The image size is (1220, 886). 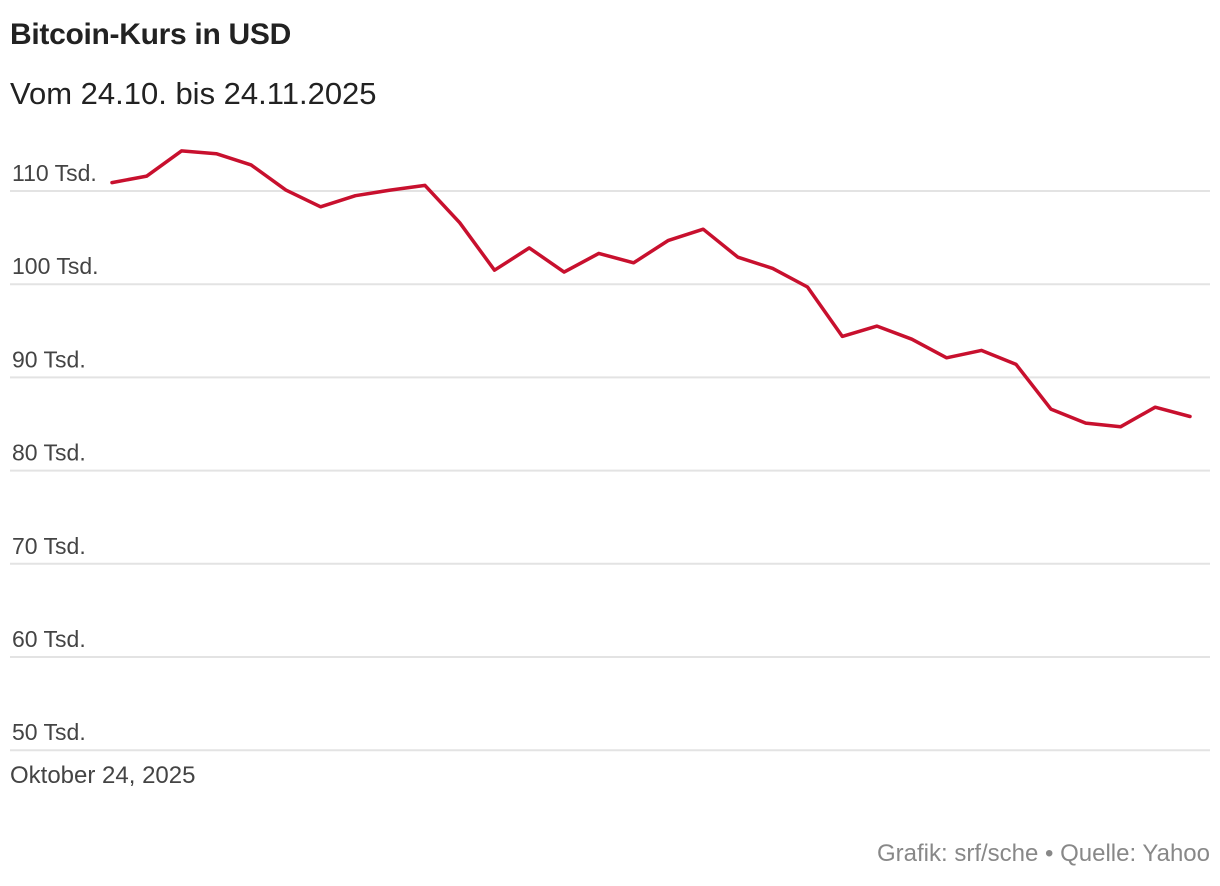 I want to click on y-tick-label: 60 Tsd., so click(x=49, y=639).